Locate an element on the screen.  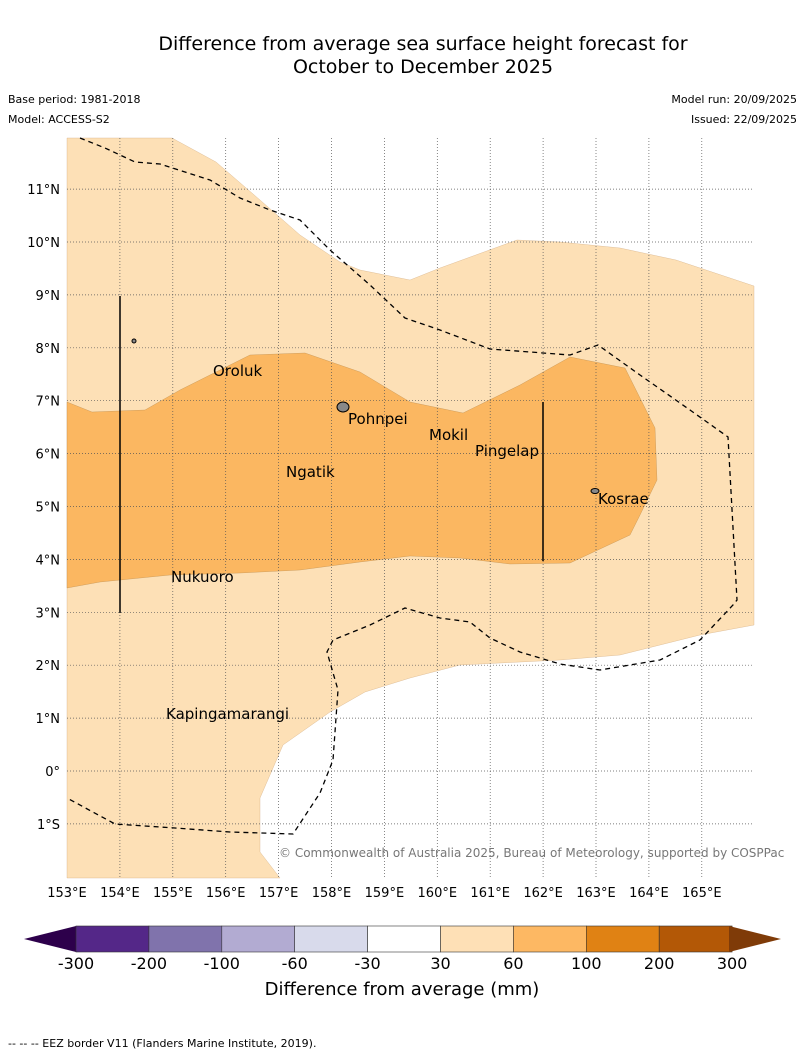
lat-tick-label: 10°N is located at coordinates (43, 243).